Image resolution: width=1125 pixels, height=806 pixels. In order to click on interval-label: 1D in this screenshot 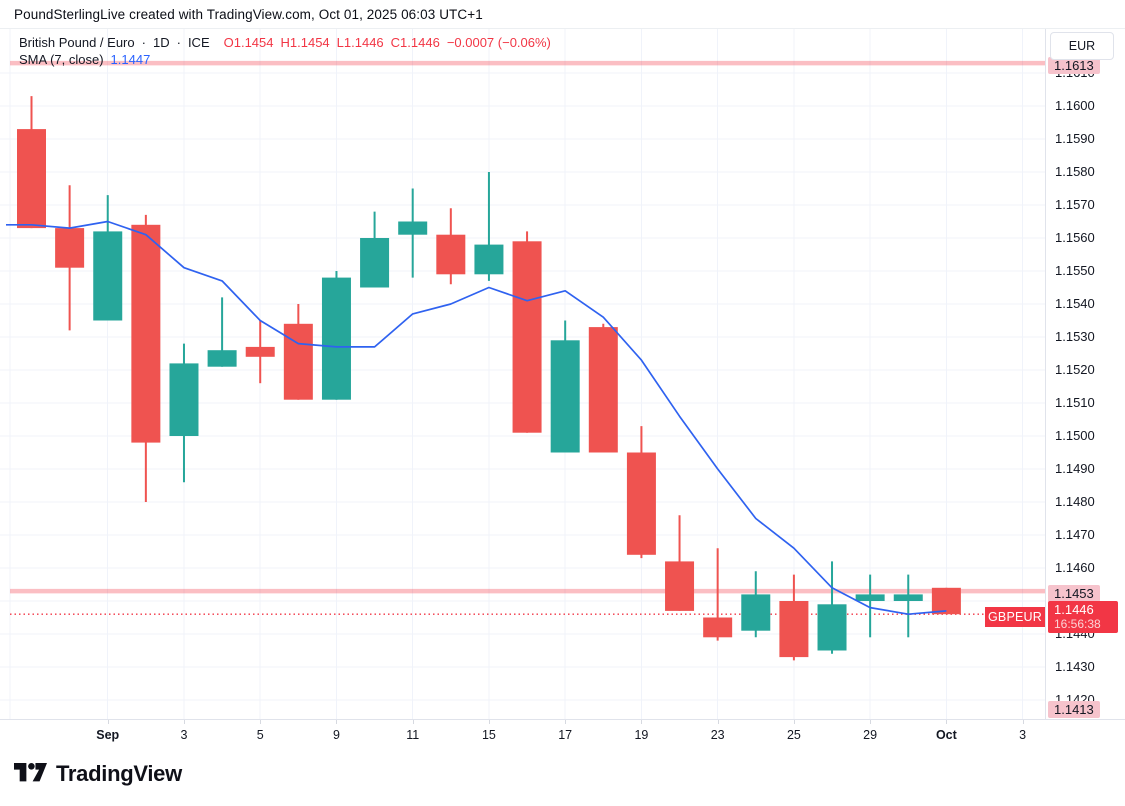, I will do `click(161, 42)`.